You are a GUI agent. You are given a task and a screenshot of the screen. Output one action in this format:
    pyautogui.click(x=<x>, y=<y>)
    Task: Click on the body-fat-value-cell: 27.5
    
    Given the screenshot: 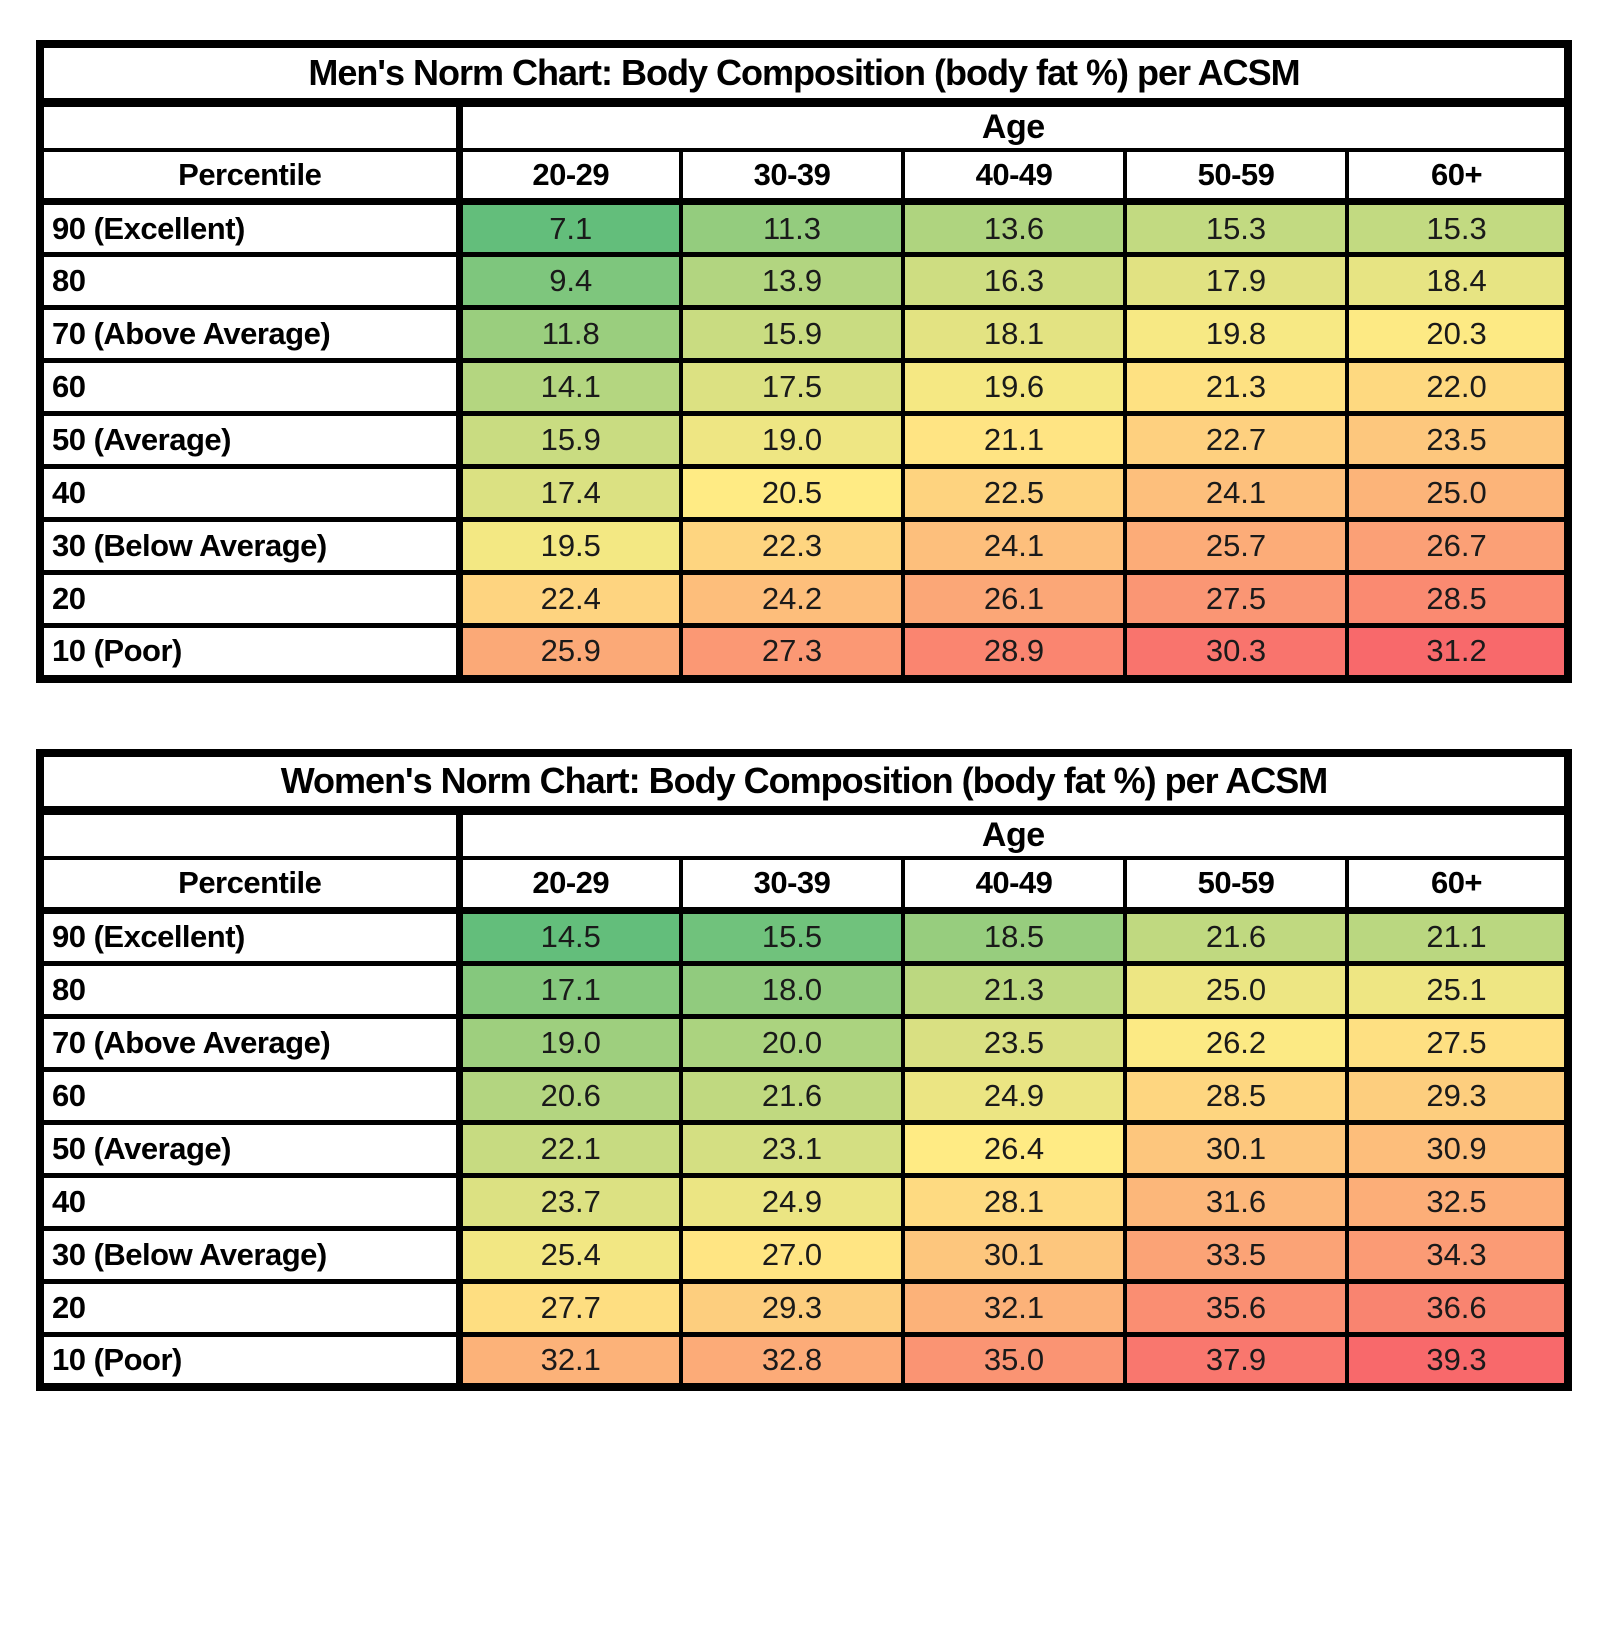 What is the action you would take?
    pyautogui.click(x=1457, y=1042)
    